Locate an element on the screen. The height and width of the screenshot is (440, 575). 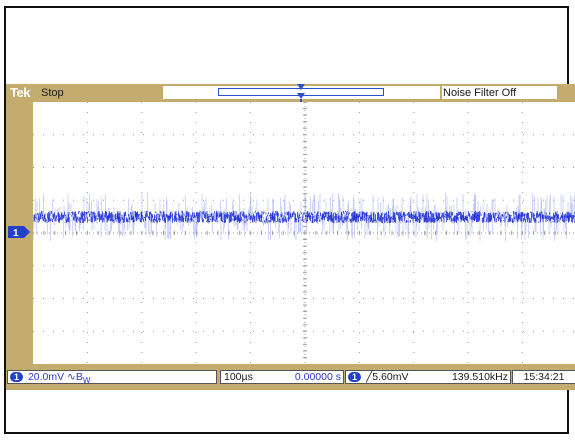
noise-filter-label: Noise Filter Off is located at coordinates (480, 93).